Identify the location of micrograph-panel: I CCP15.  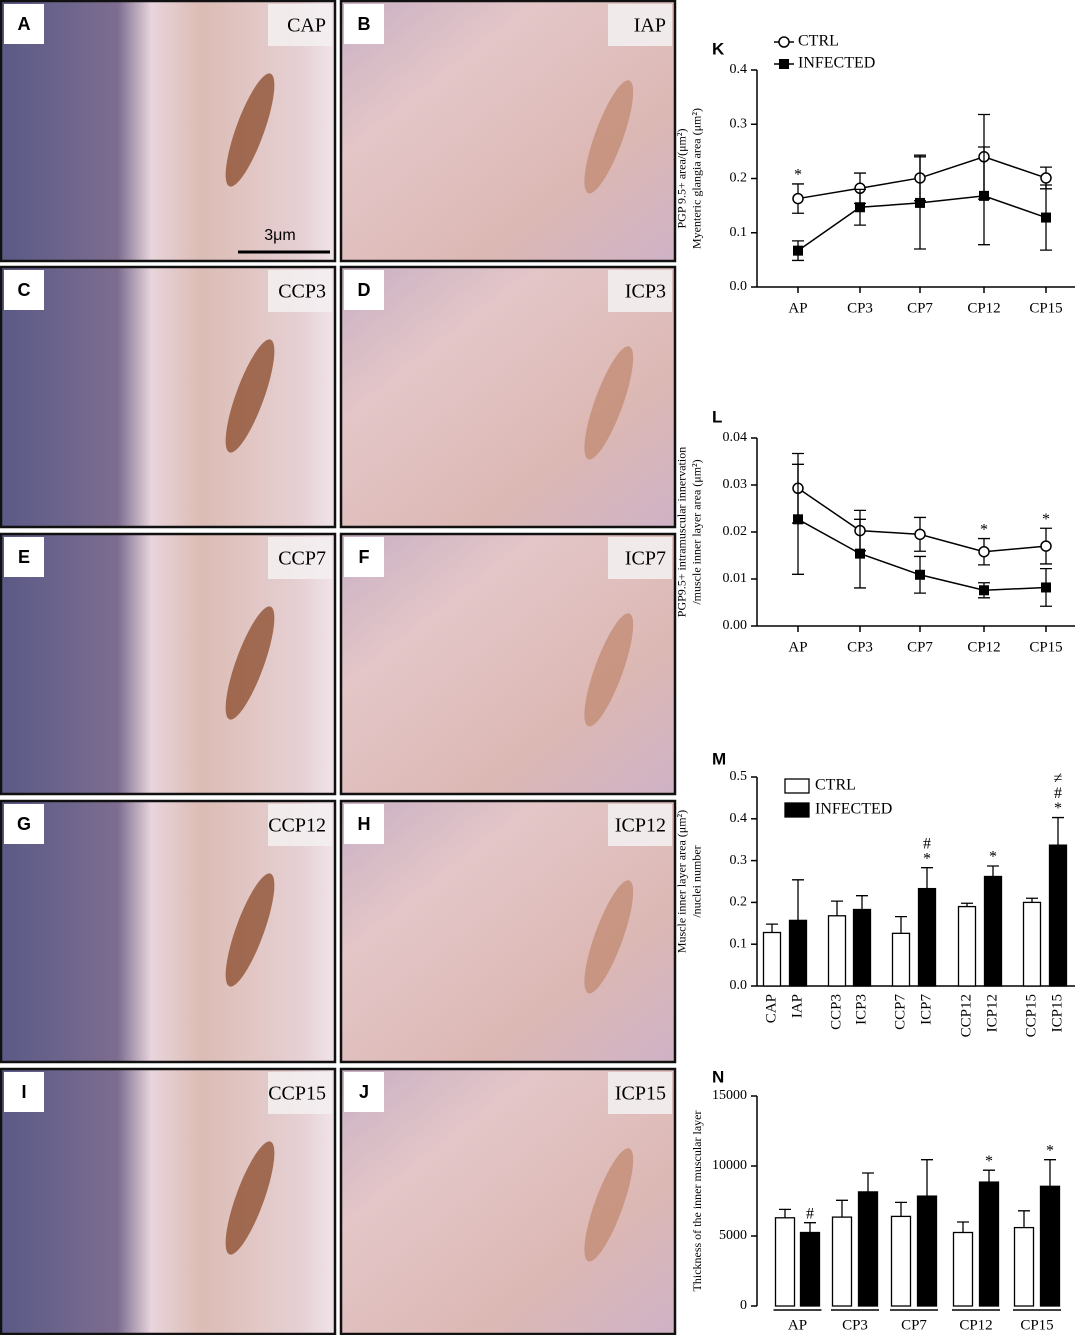
(168, 1201).